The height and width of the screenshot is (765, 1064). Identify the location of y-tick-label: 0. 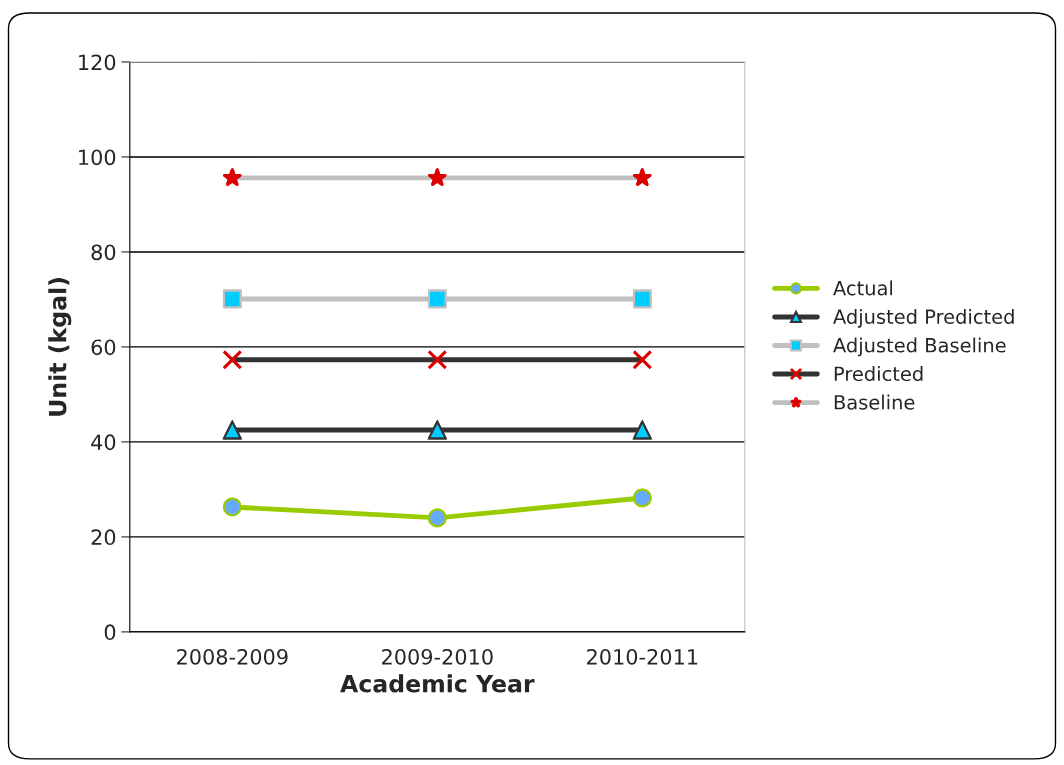
(110, 632).